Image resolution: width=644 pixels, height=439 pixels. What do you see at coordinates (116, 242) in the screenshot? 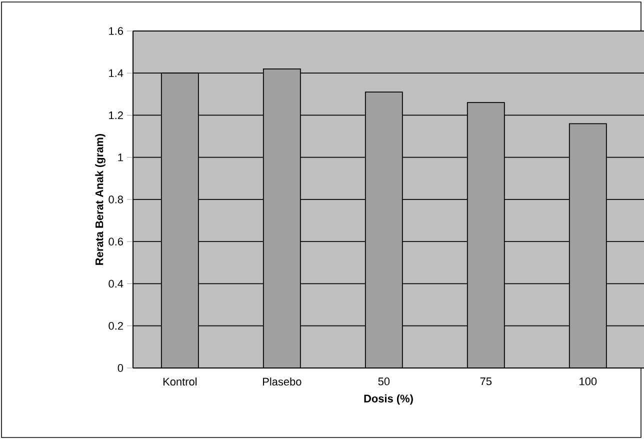
I see `y-tick-label: 0.6` at bounding box center [116, 242].